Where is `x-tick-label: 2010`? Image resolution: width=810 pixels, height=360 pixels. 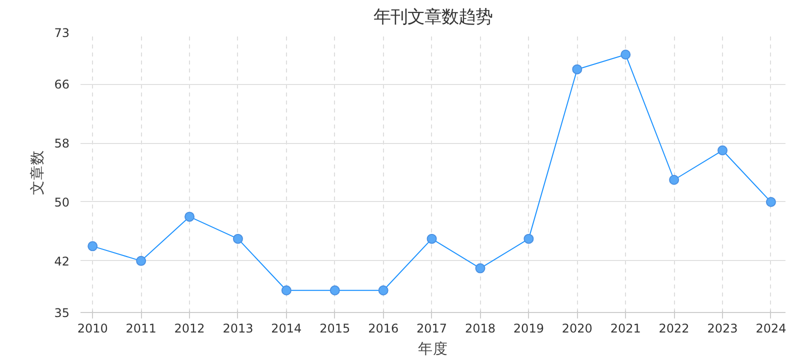
x-tick-label: 2010 is located at coordinates (92, 329).